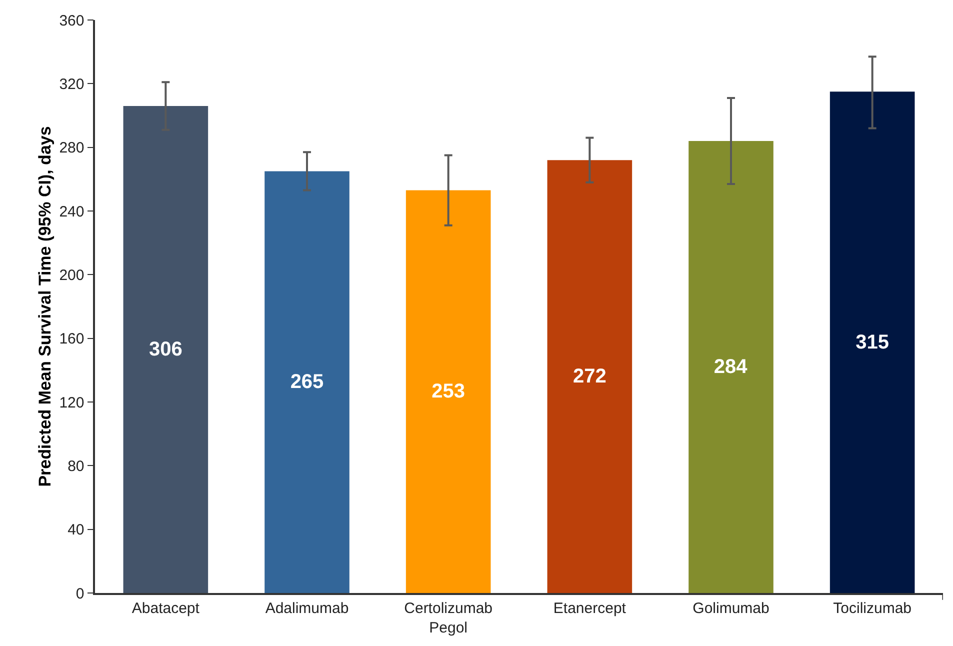 The height and width of the screenshot is (646, 953). I want to click on data-label: 265, so click(307, 382).